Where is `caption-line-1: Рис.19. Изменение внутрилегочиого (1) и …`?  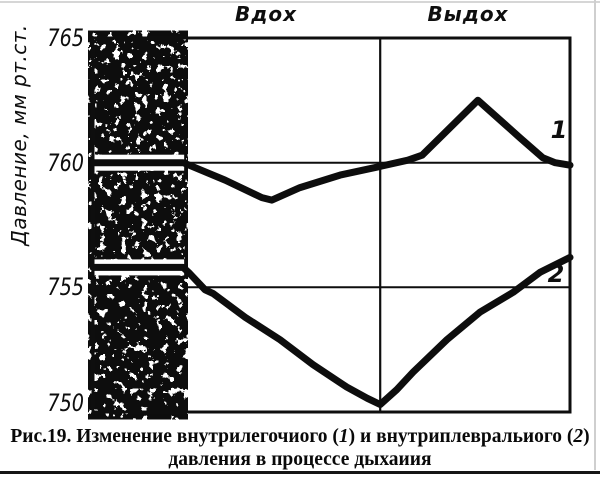 caption-line-1: Рис.19. Изменение внутрилегочиого (1) и … is located at coordinates (300, 436).